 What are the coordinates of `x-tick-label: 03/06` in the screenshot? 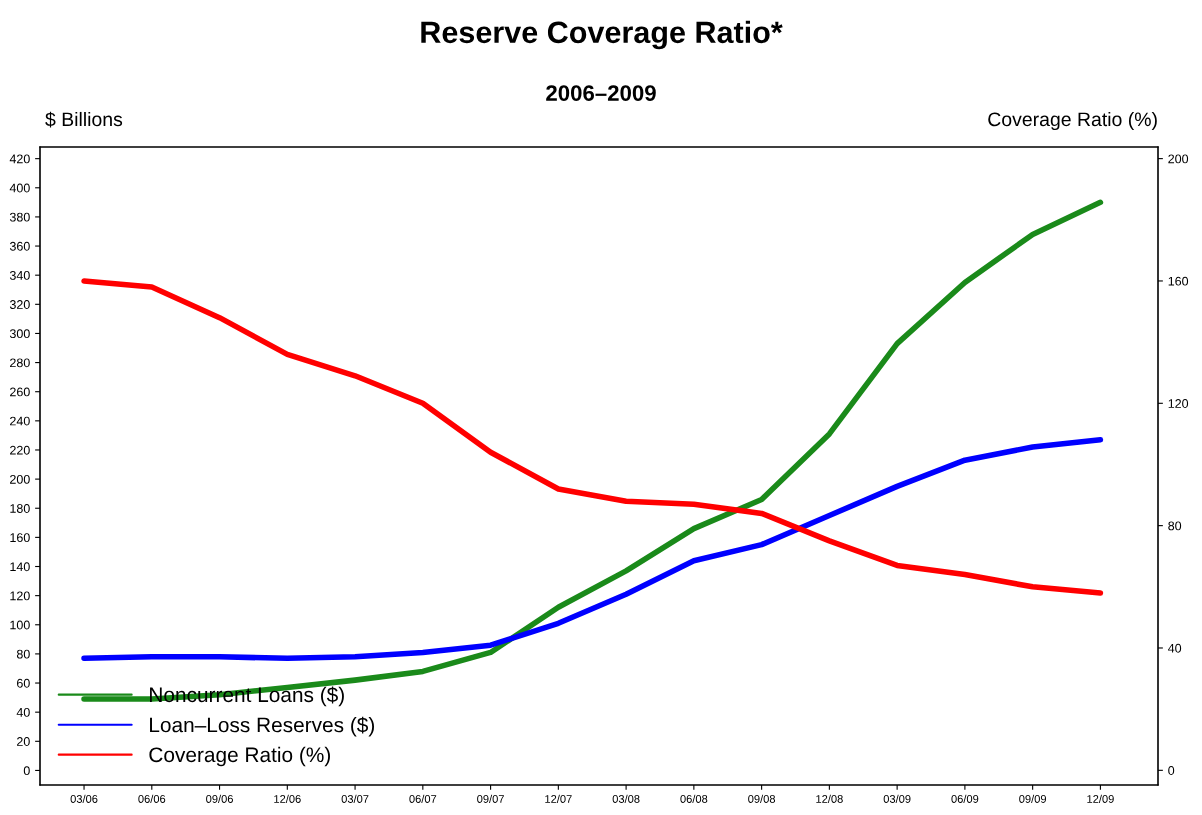 It's located at (84, 798).